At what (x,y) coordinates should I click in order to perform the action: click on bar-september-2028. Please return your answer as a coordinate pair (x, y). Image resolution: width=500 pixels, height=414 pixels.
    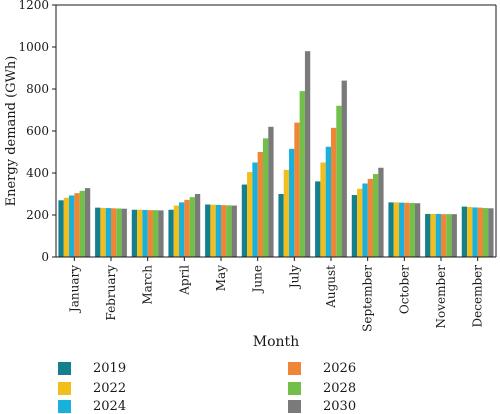
    Looking at the image, I should click on (375, 215).